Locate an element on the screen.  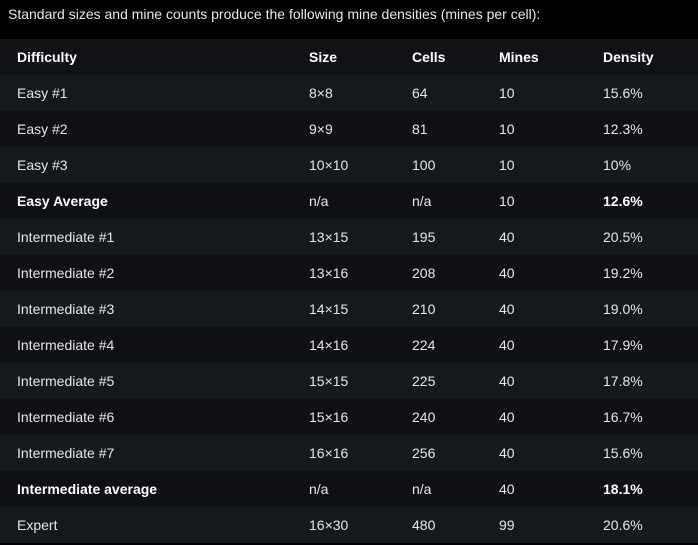
cell-size: 13×16 is located at coordinates (329, 273).